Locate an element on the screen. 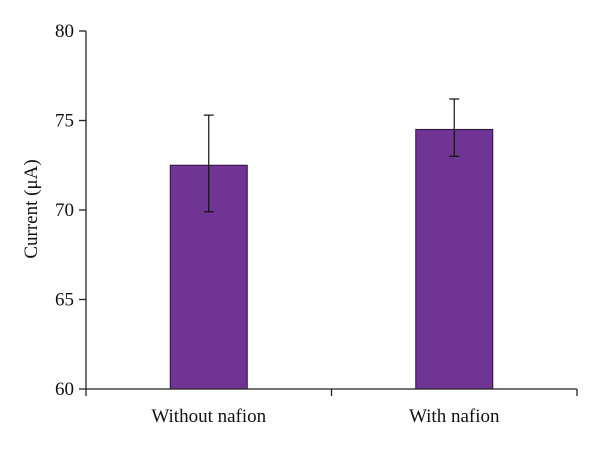 This screenshot has height=452, width=600. y-tick-label: 75 is located at coordinates (64, 121).